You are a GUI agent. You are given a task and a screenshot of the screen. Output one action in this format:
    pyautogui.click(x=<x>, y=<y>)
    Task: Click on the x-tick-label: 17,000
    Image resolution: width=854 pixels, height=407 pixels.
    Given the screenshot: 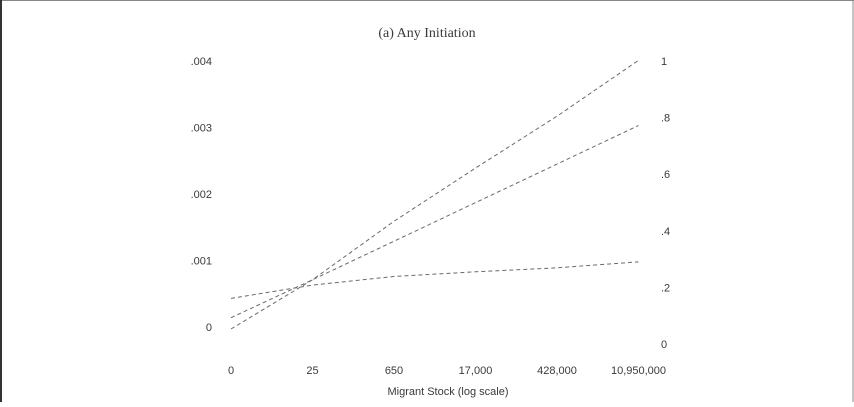 What is the action you would take?
    pyautogui.click(x=476, y=371)
    